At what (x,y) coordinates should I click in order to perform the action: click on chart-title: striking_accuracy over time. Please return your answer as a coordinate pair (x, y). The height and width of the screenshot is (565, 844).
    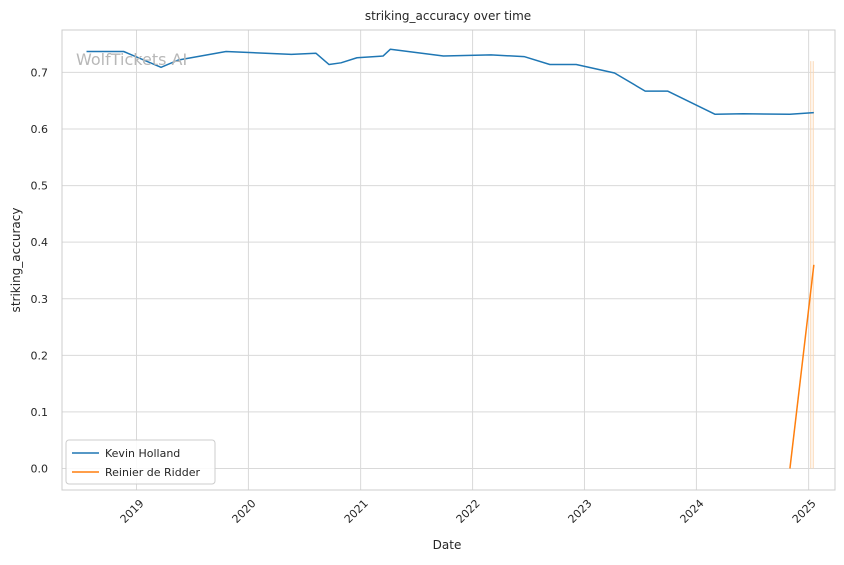
    Looking at the image, I should click on (448, 16).